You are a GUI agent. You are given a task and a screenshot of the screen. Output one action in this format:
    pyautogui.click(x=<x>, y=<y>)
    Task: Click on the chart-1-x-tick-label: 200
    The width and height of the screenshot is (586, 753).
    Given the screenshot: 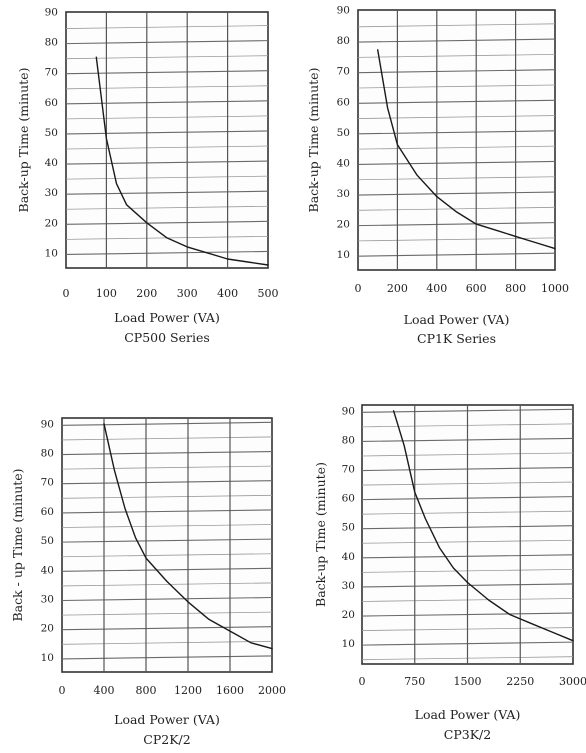 What is the action you would take?
    pyautogui.click(x=146, y=293)
    